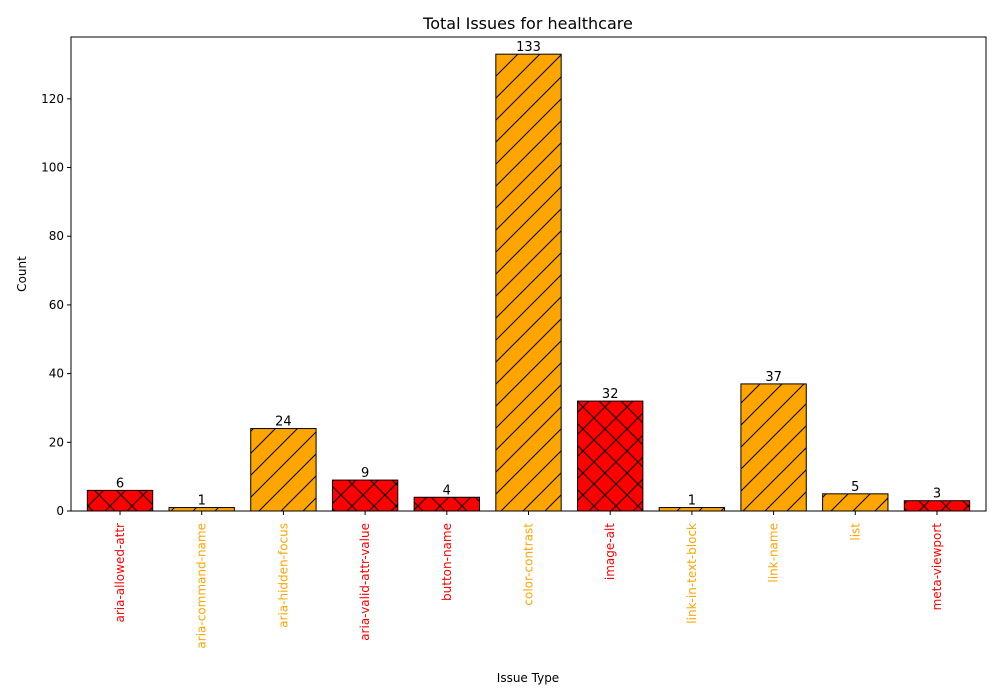 The height and width of the screenshot is (700, 1000). Describe the element at coordinates (773, 377) in the screenshot. I see `data-label-link-name: 37` at that location.